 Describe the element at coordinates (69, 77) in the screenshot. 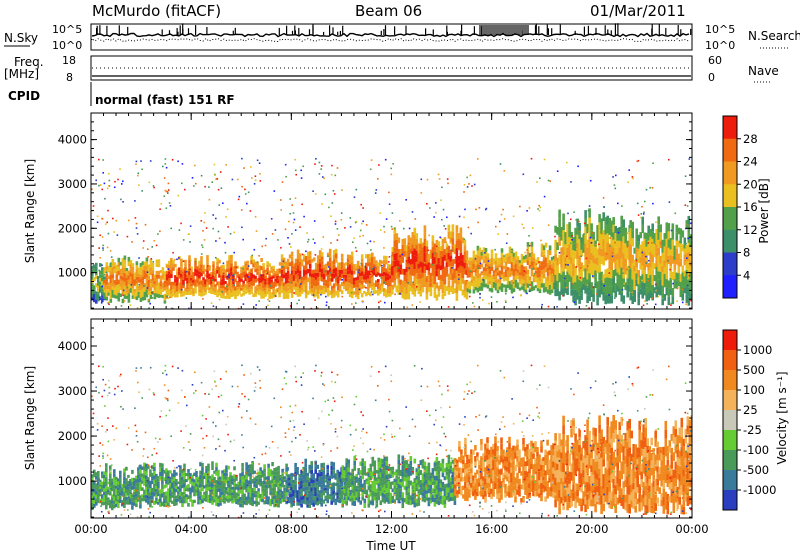

I see `freq-tick-left-bottom: 8` at that location.